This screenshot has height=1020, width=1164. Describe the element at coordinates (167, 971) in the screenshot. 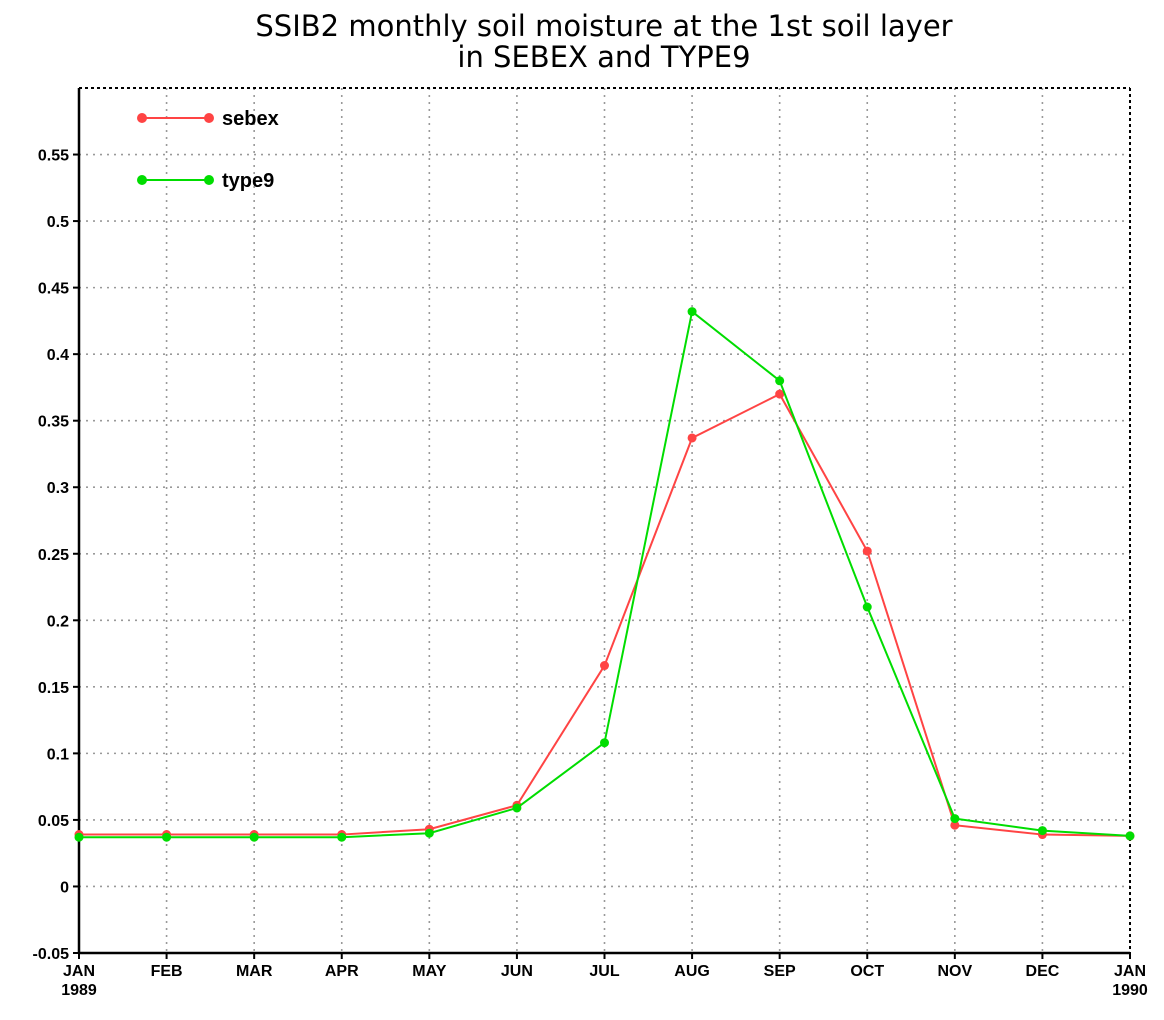

I see `x-tick-label: FEB` at that location.